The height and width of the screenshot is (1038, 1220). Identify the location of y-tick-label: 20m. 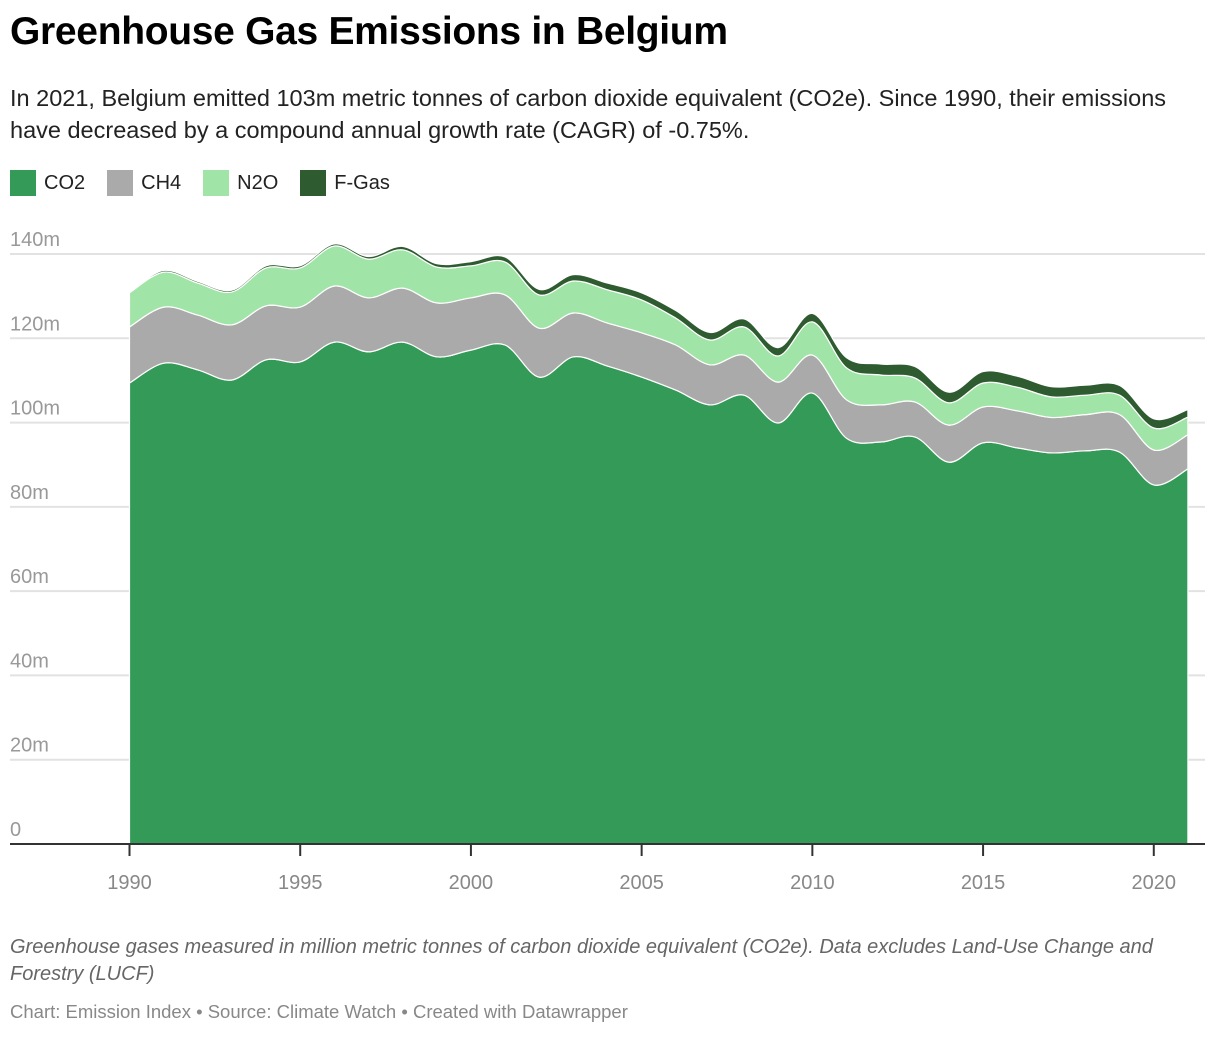
(29, 746).